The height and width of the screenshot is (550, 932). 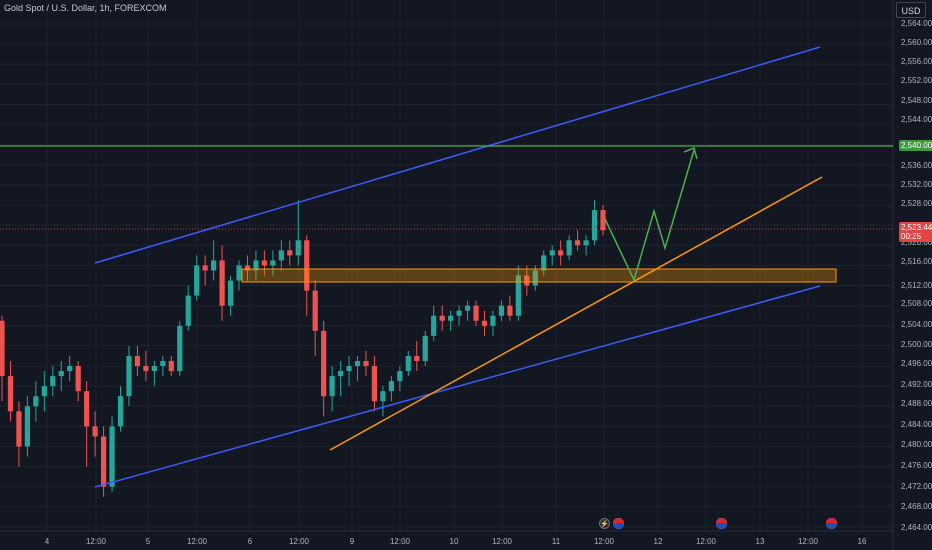 What do you see at coordinates (916, 486) in the screenshot?
I see `price-label: 2,472.00` at bounding box center [916, 486].